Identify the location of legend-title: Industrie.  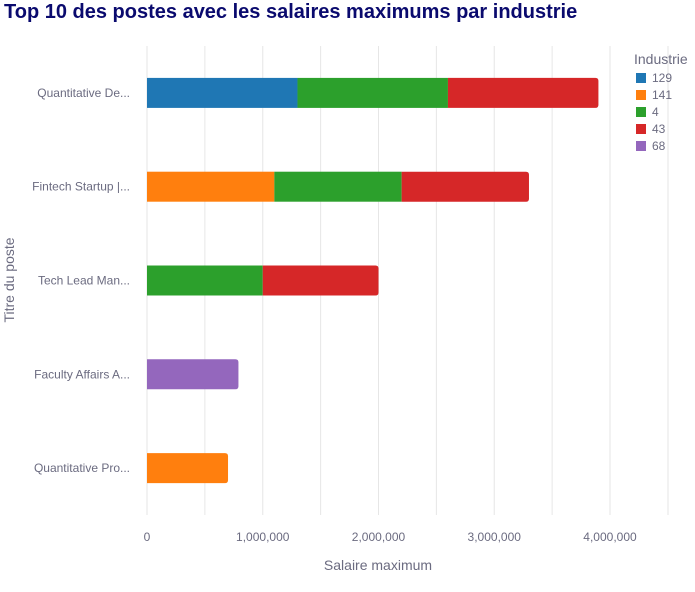
(661, 59).